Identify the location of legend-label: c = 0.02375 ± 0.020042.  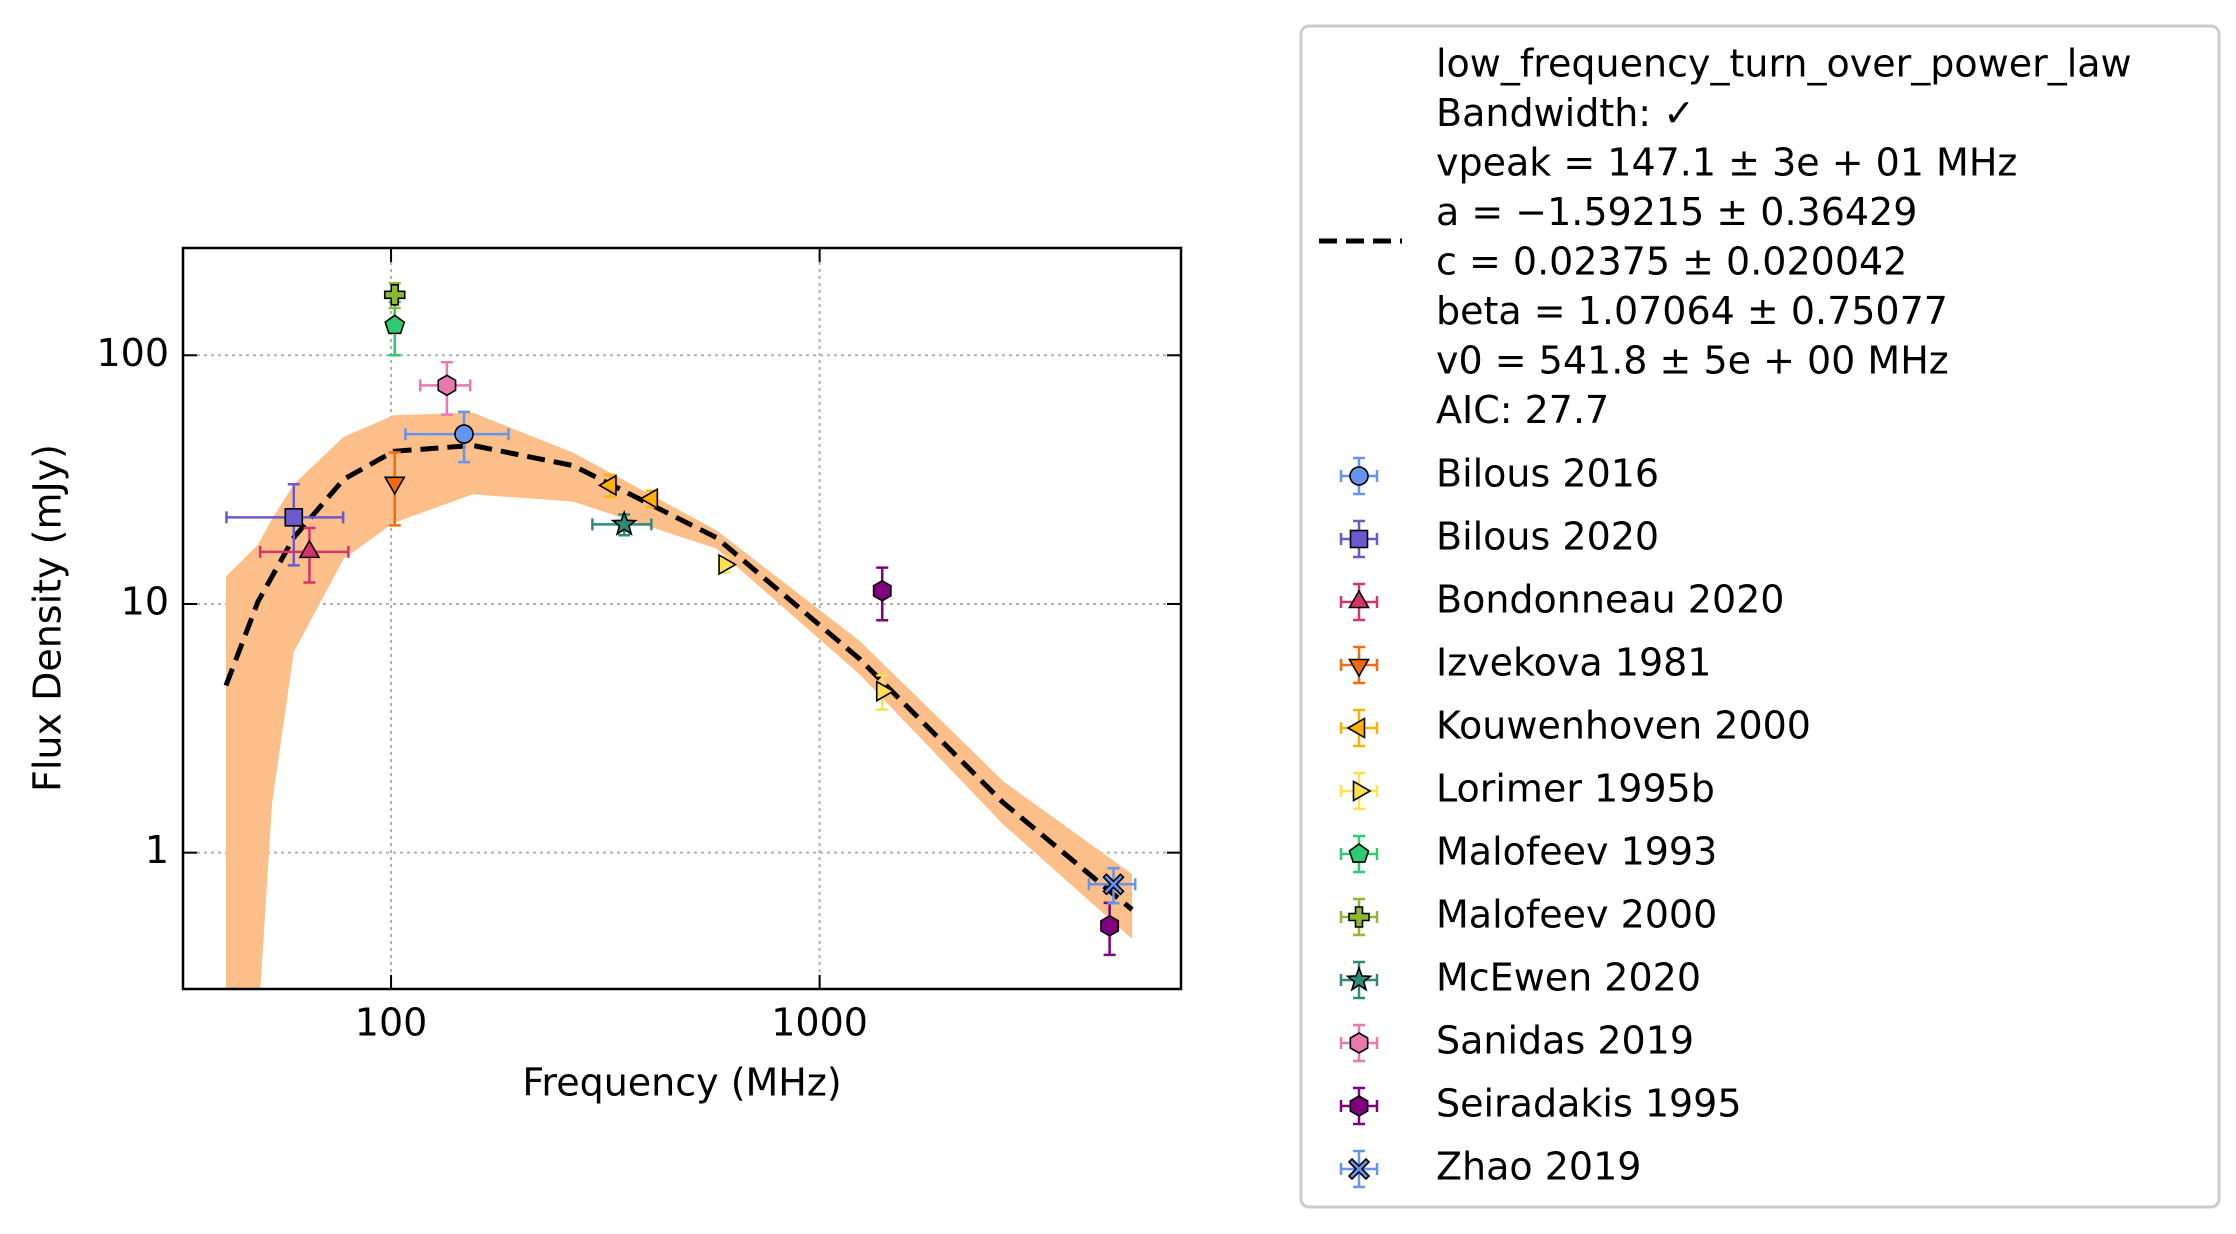
(1671, 262).